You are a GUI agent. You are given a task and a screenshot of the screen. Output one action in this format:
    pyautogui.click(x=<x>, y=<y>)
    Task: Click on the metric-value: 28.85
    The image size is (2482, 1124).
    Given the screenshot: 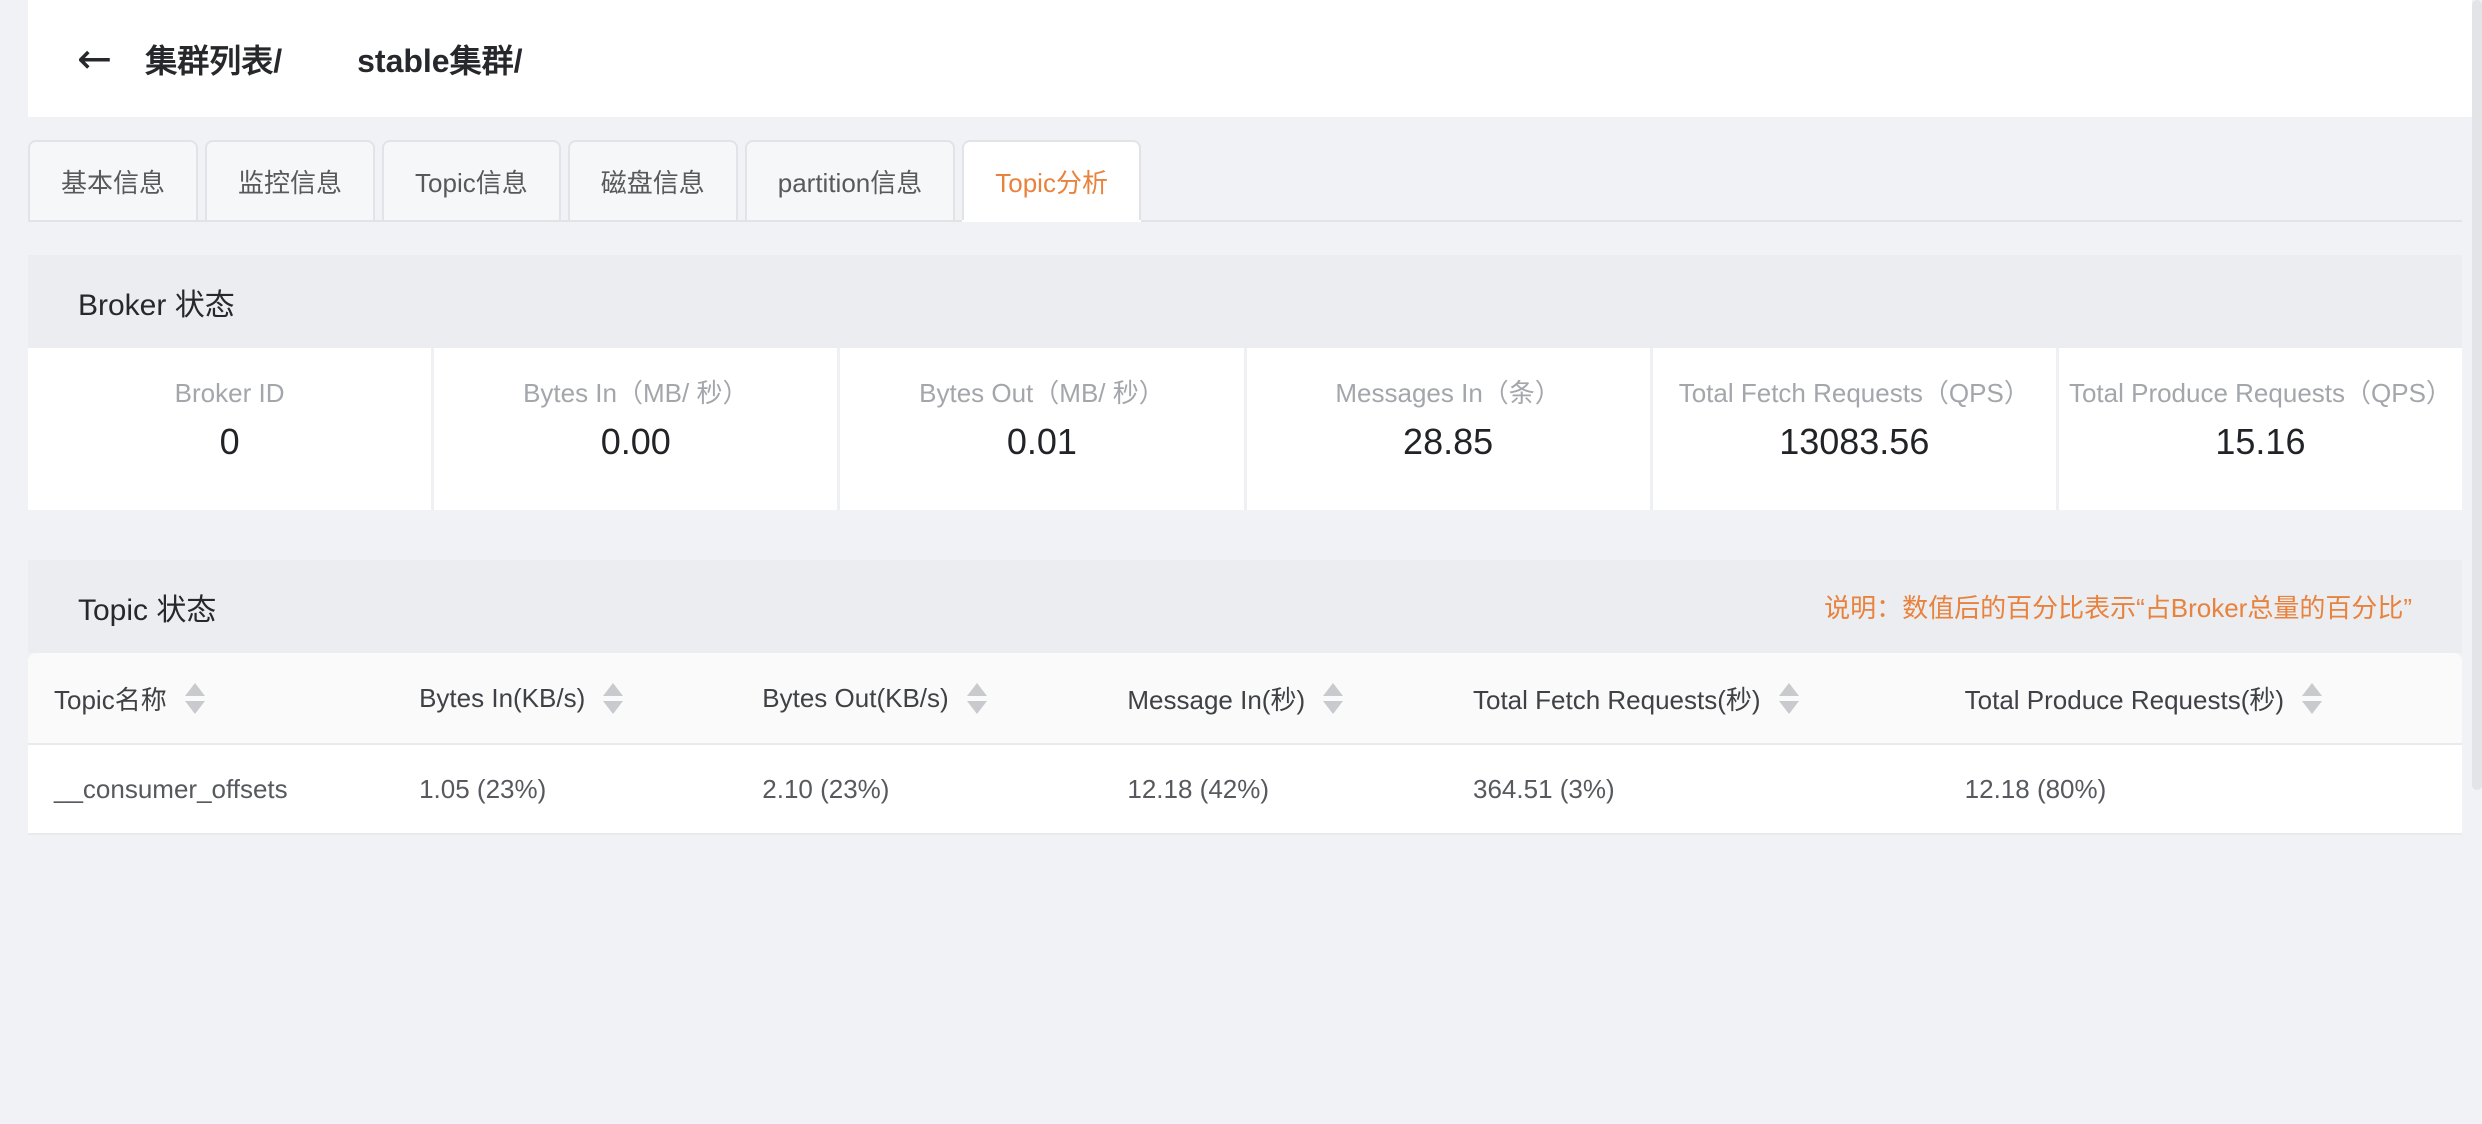 What is the action you would take?
    pyautogui.click(x=1448, y=441)
    